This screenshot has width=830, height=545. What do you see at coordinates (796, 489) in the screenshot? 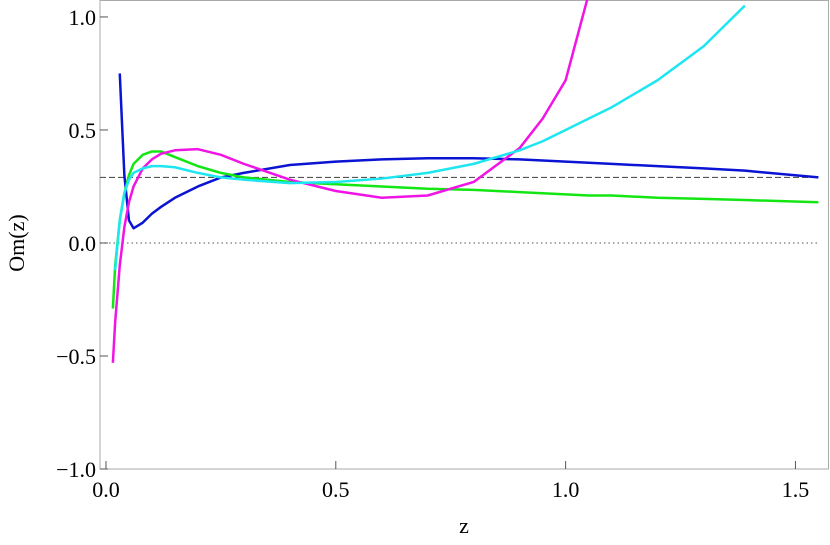
I see `x-tick-label: 1.5` at bounding box center [796, 489].